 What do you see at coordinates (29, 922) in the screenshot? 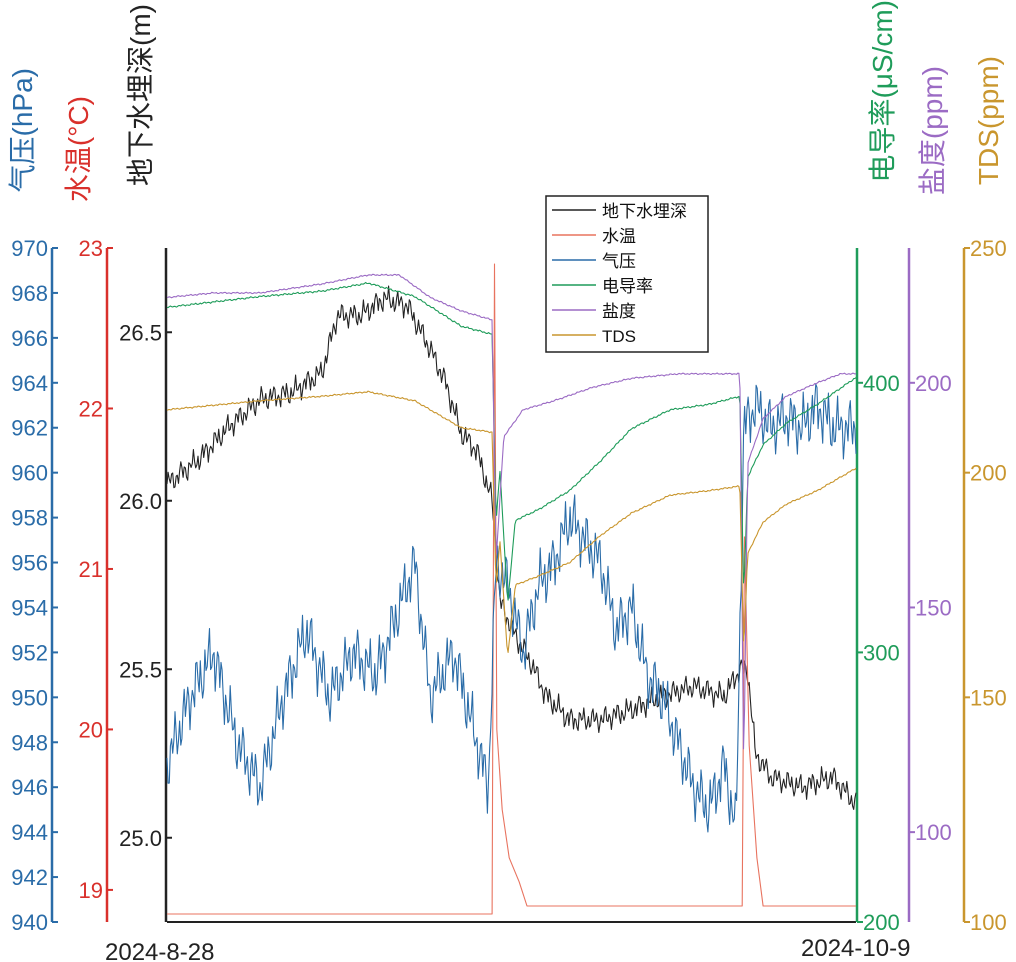
I see `pressure-tick-label: 940` at bounding box center [29, 922].